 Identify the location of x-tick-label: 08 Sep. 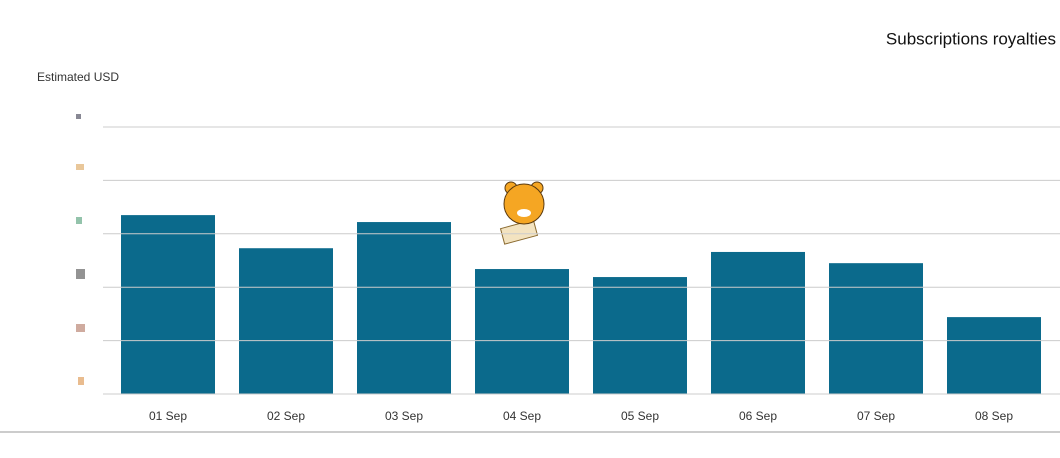
(994, 416).